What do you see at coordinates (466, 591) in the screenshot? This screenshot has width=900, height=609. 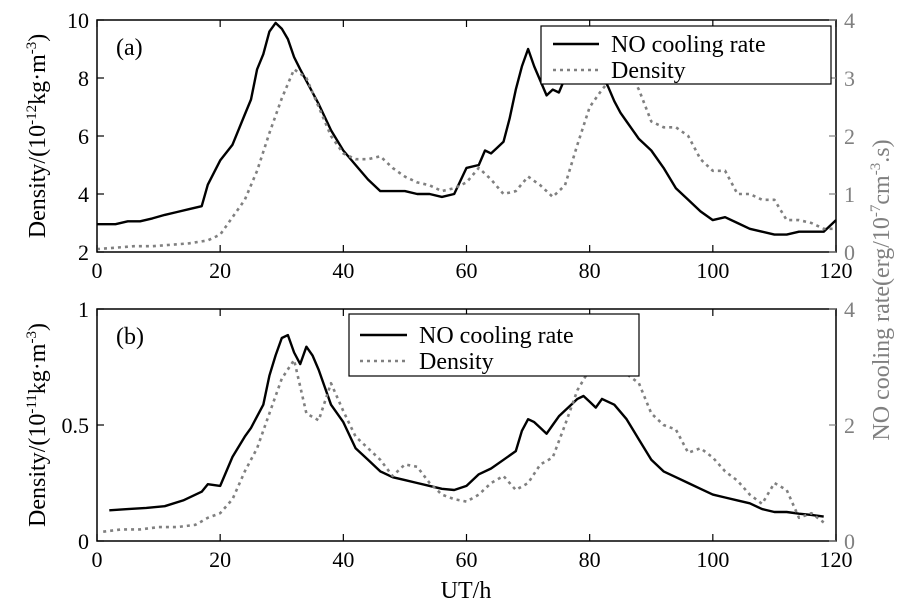 I see `panel-b-xlabel: UT/h` at bounding box center [466, 591].